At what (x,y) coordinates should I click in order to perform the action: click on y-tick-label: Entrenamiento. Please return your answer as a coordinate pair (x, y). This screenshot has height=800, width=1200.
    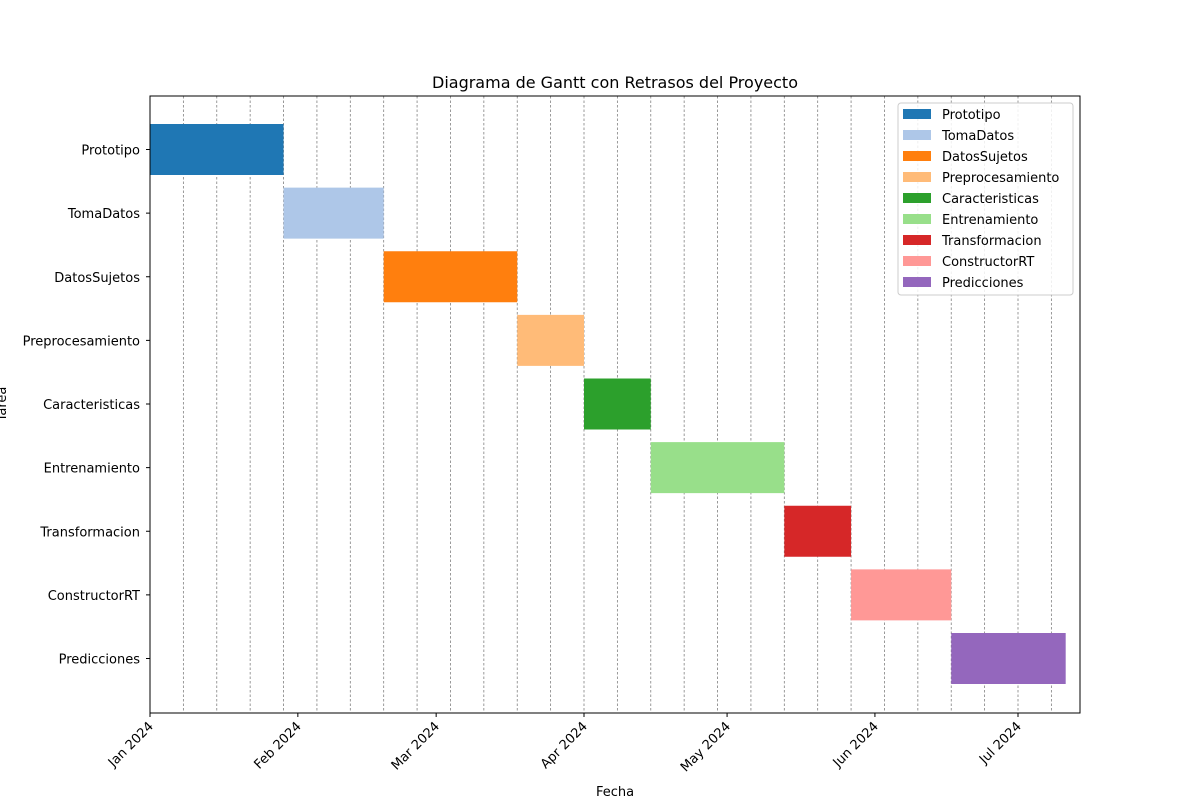
    Looking at the image, I should click on (92, 469).